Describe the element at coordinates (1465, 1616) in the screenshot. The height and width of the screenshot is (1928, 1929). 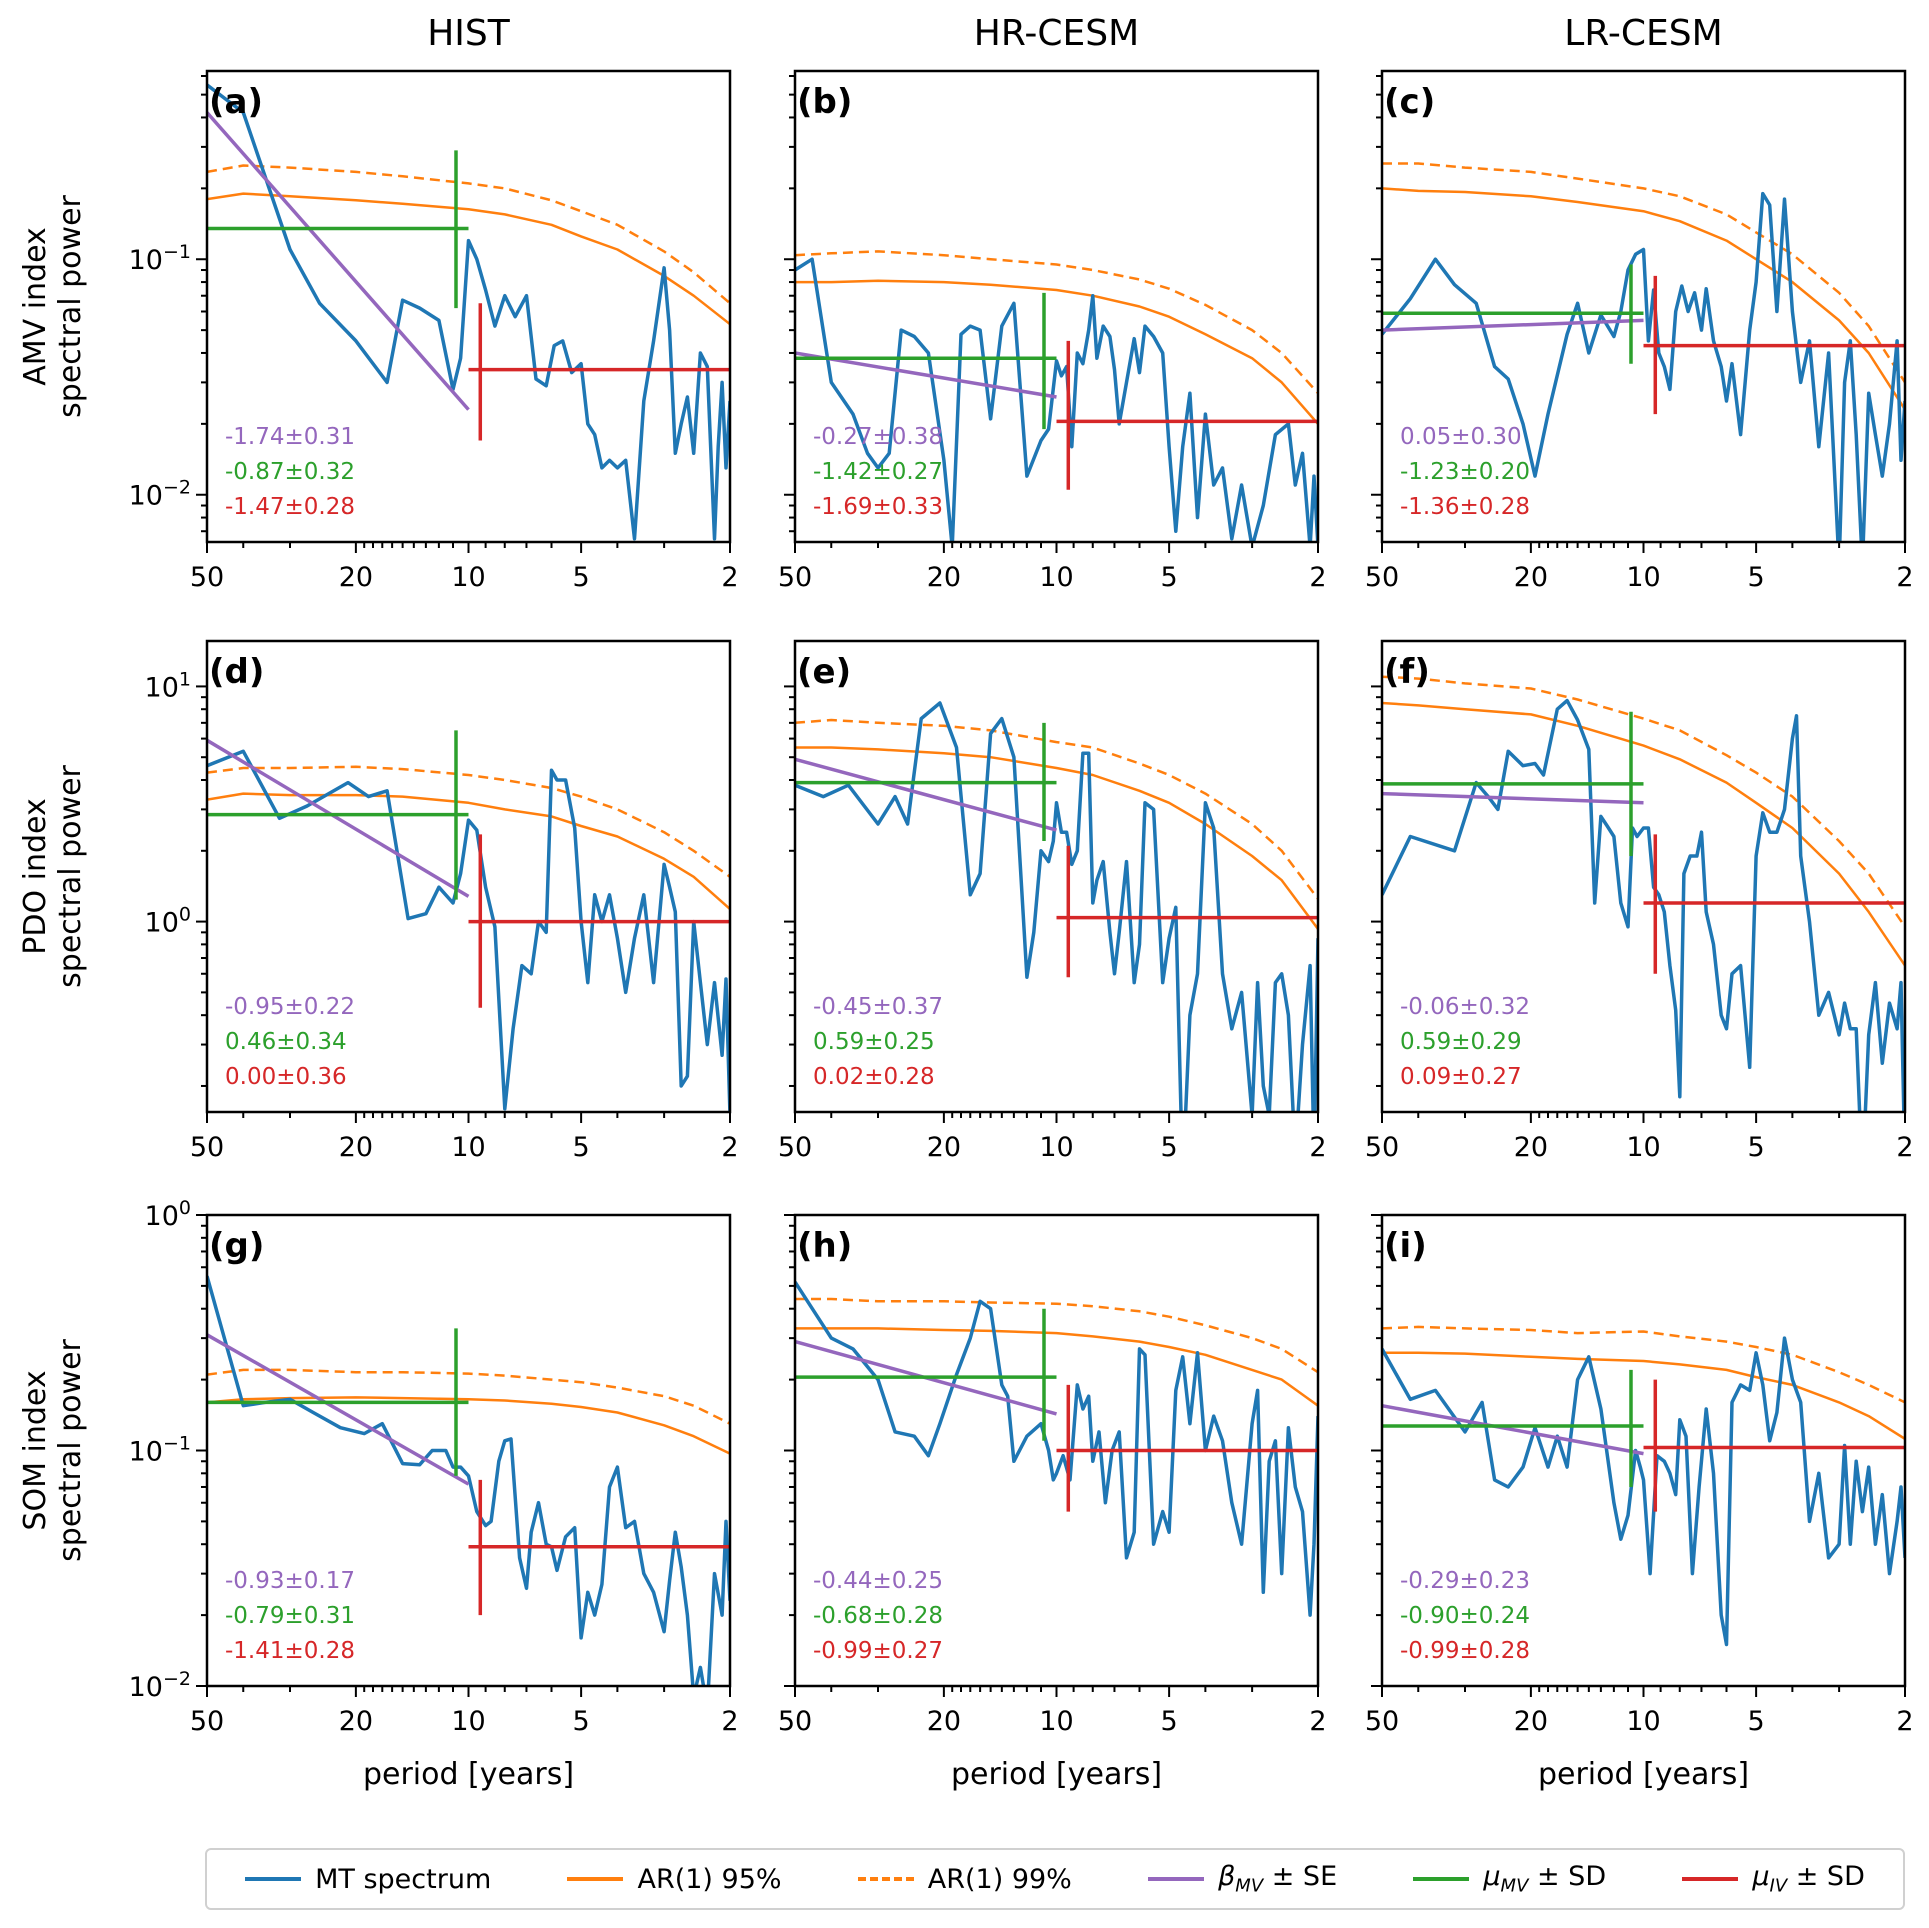
I see `annotation-mu-mv: -0.90±0.24` at that location.